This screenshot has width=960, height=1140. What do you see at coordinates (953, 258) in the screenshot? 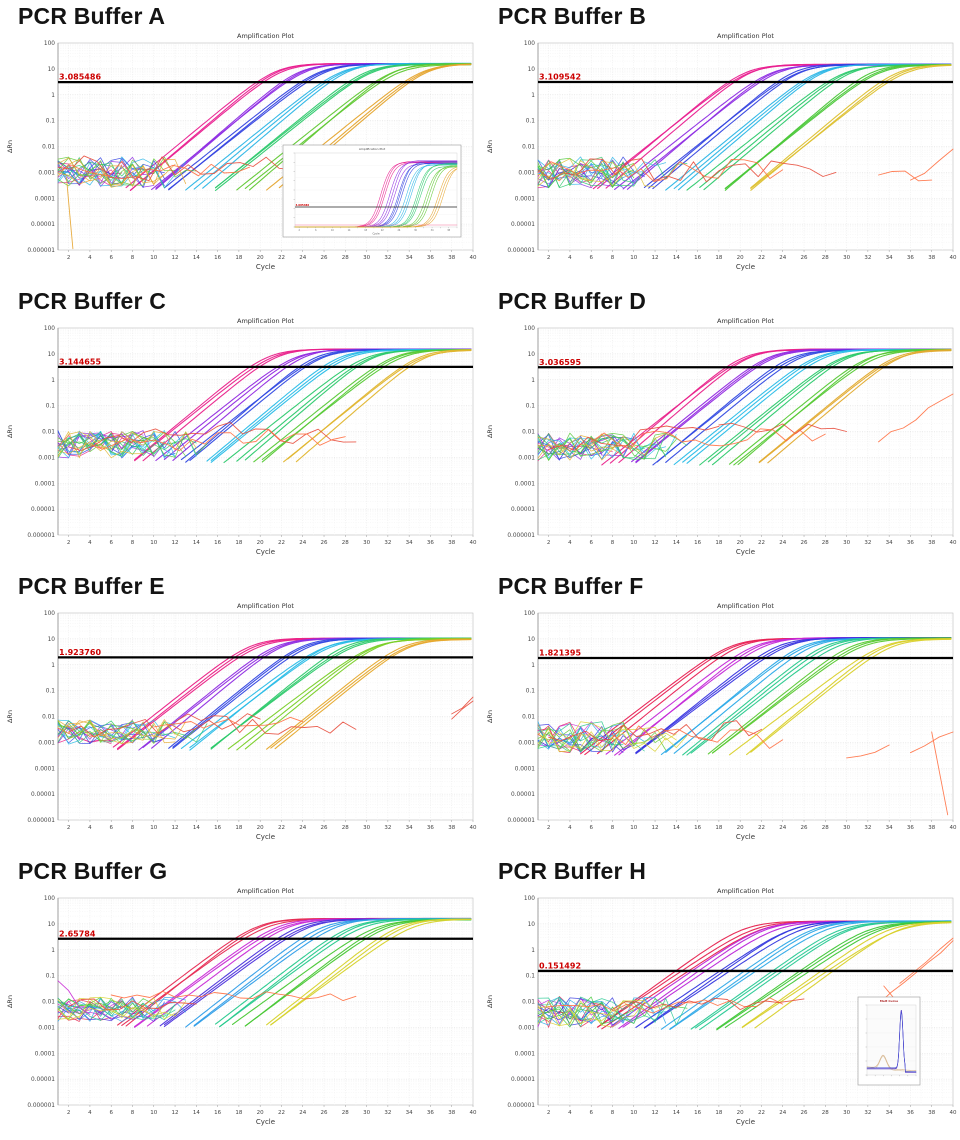
I see `svg-text: 40` at bounding box center [953, 258].